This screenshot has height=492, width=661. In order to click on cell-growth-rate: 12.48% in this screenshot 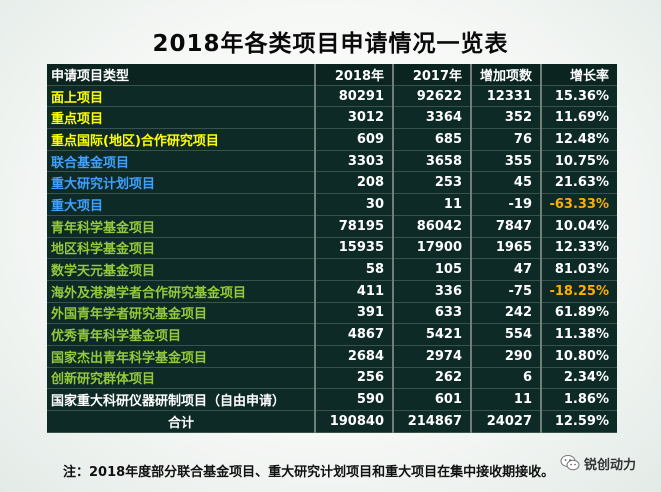, I will do `click(579, 139)`.